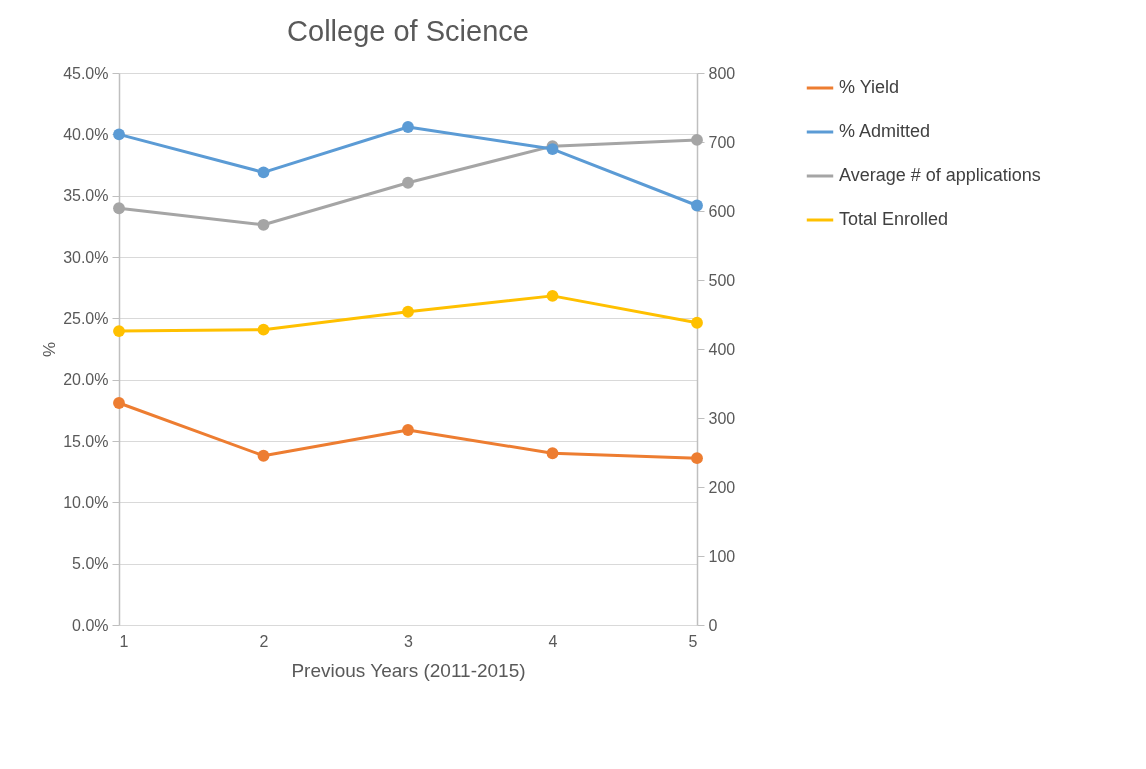  What do you see at coordinates (409, 641) in the screenshot?
I see `x-tick-label: 3` at bounding box center [409, 641].